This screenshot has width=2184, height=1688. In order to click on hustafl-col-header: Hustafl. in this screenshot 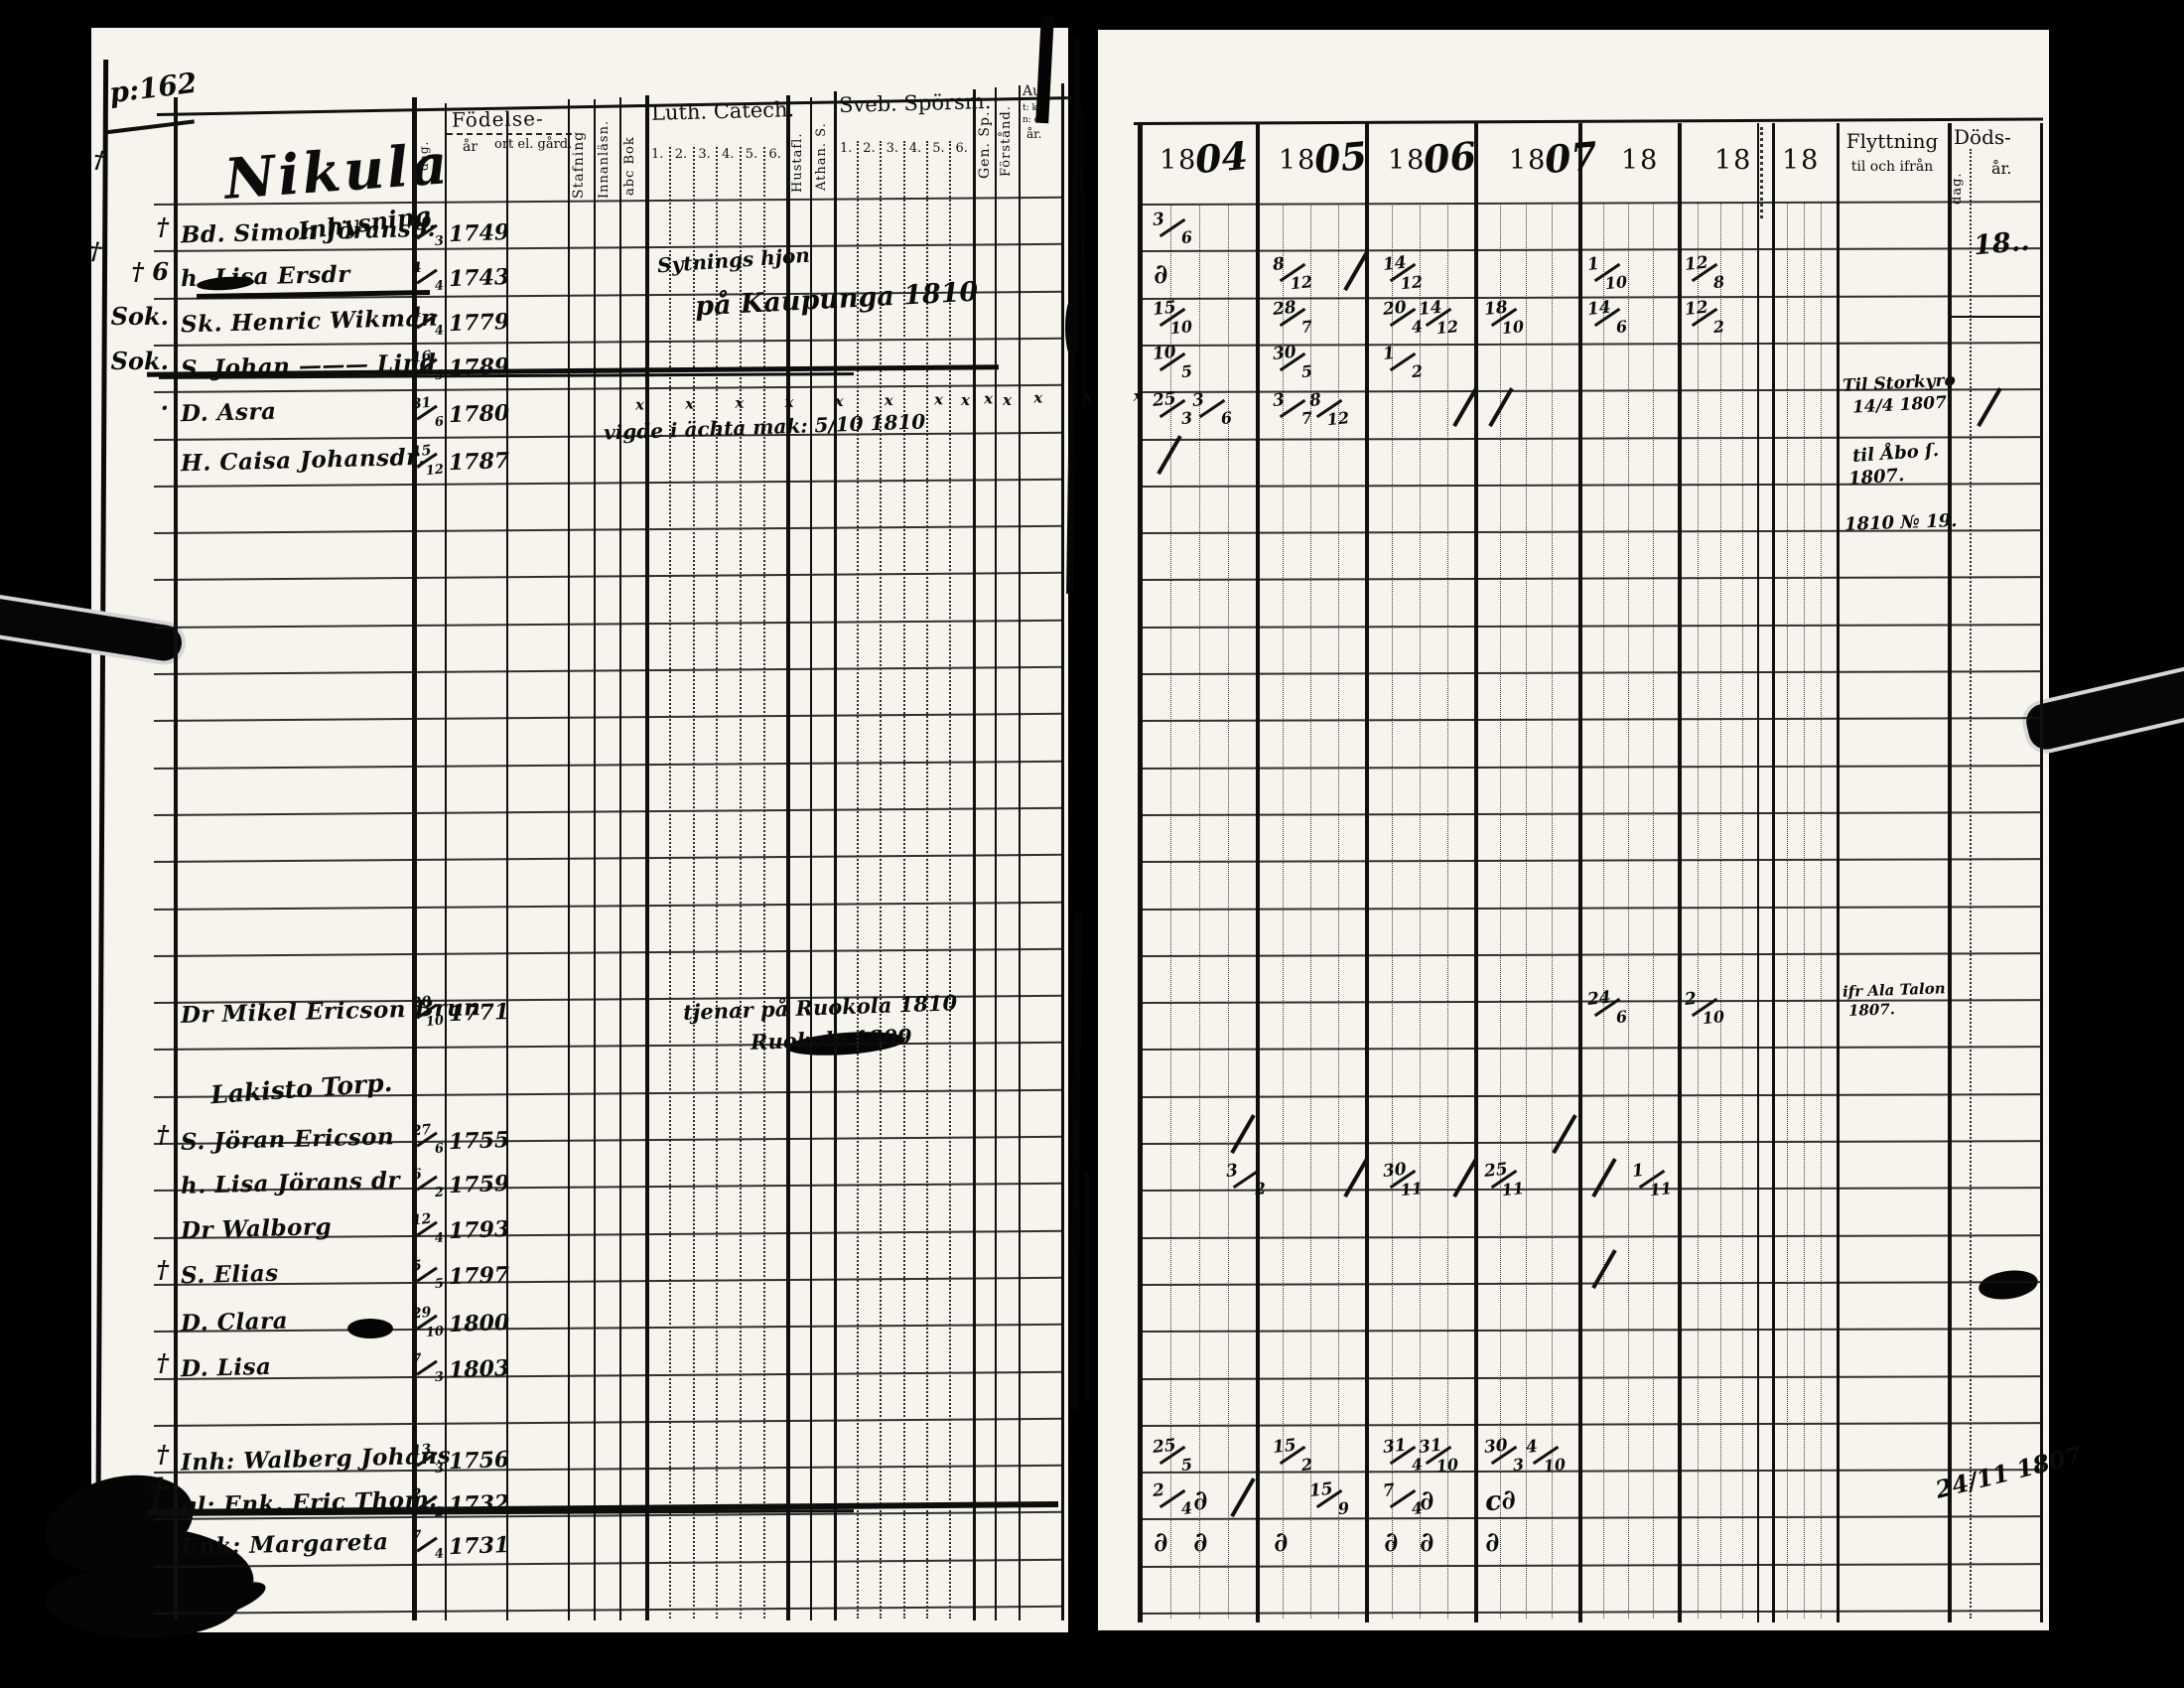, I will do `click(797, 162)`.